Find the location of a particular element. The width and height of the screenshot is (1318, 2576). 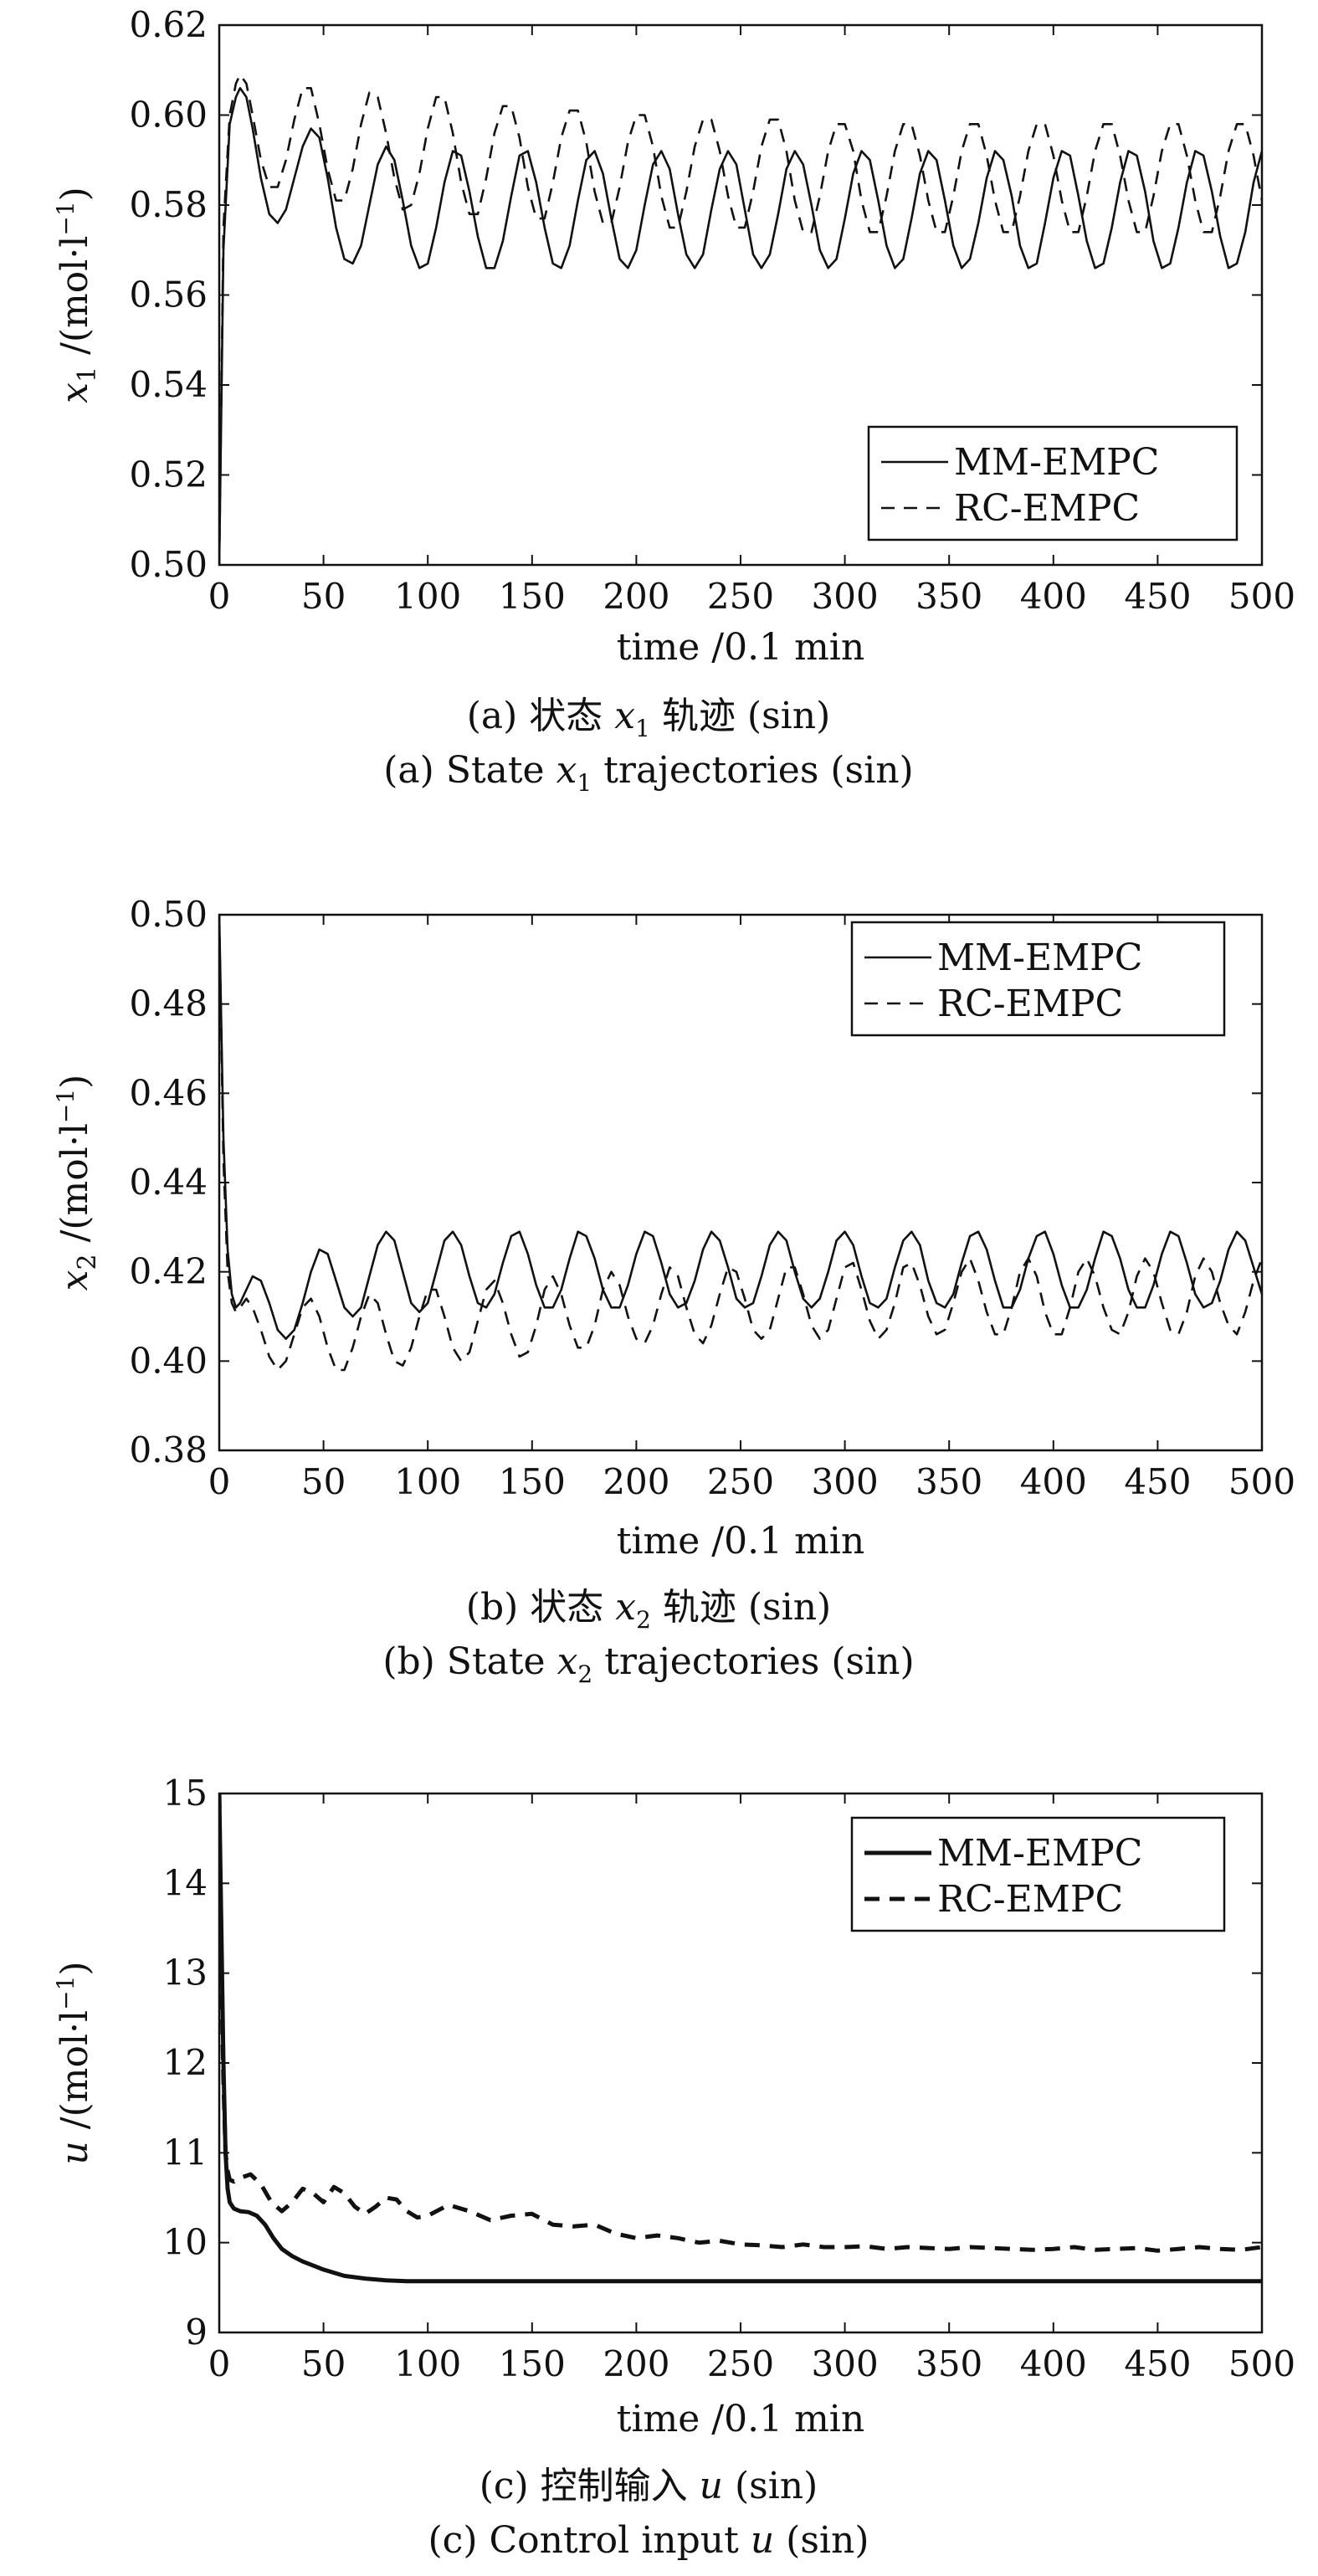

y-axis-label: x2 /(mol·l−1) is located at coordinates (77, 1183).